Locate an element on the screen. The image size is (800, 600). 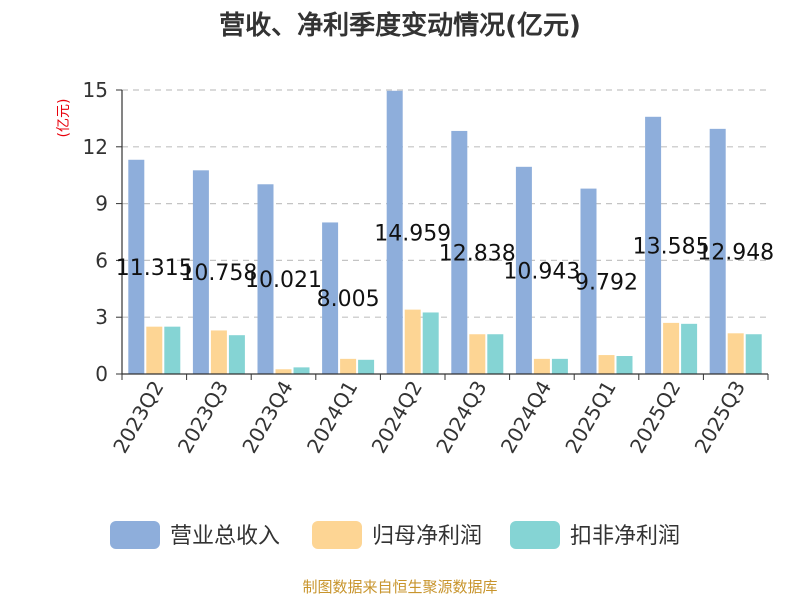
y-tick-label: 9 is located at coordinates (101, 204).